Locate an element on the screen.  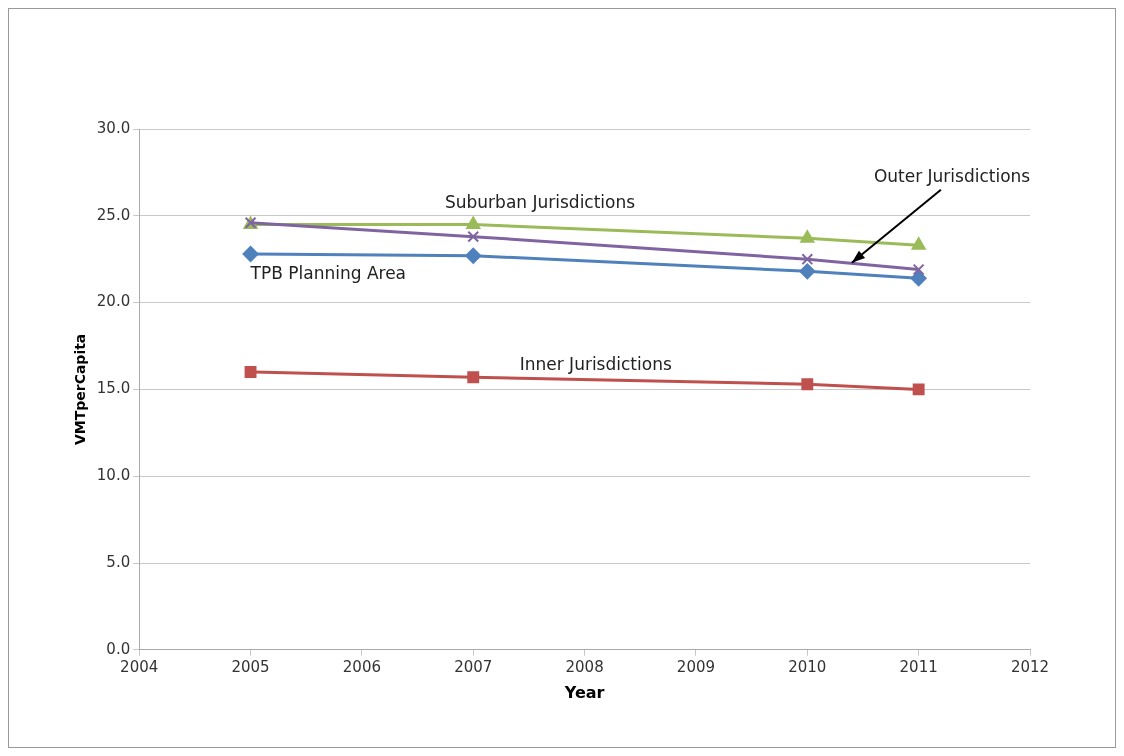
x-tick-label: 2008 is located at coordinates (584, 666).